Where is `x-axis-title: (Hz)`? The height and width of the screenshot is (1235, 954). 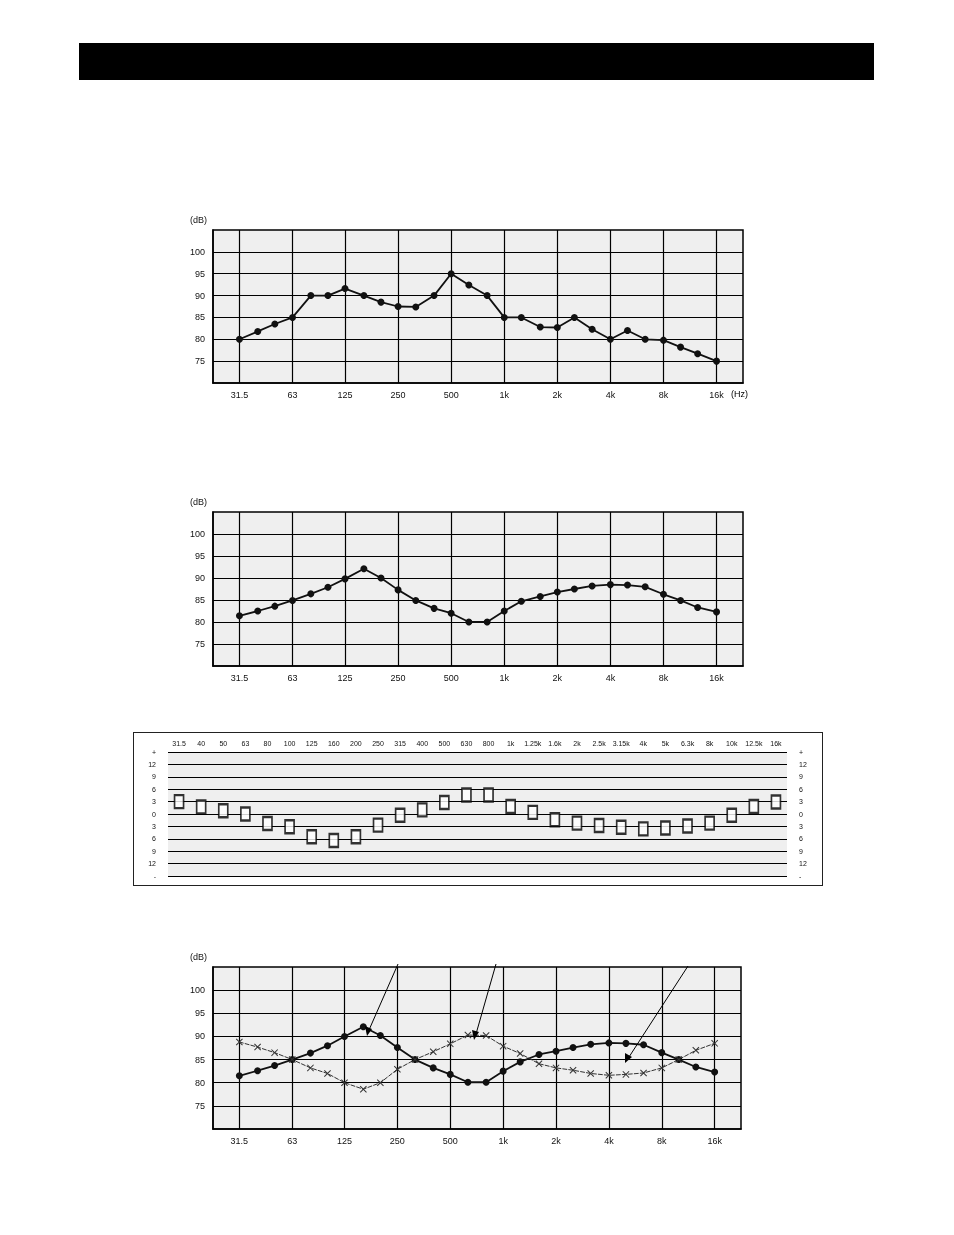 x-axis-title: (Hz) is located at coordinates (739, 393).